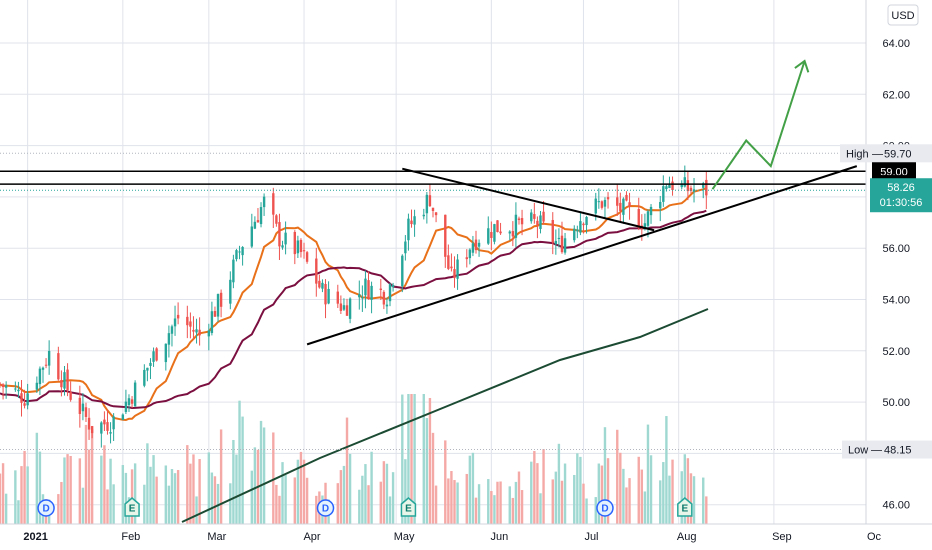  I want to click on earnings-marker, so click(685, 507).